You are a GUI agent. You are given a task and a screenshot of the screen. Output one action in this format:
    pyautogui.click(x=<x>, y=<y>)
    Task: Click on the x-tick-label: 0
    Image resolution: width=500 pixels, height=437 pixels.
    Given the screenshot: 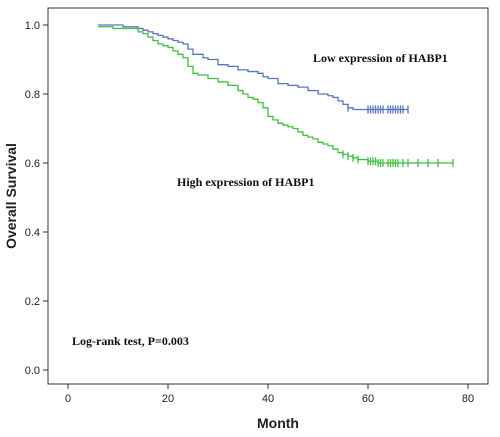 What is the action you would take?
    pyautogui.click(x=68, y=399)
    